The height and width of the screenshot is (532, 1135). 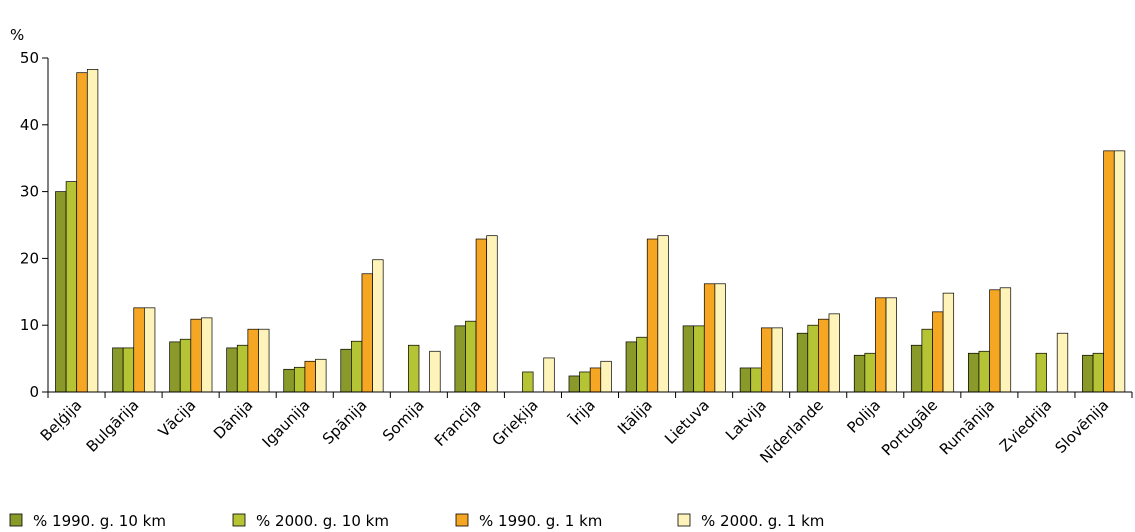 What do you see at coordinates (177, 418) in the screenshot?
I see `x-tick-label: Vācija` at bounding box center [177, 418].